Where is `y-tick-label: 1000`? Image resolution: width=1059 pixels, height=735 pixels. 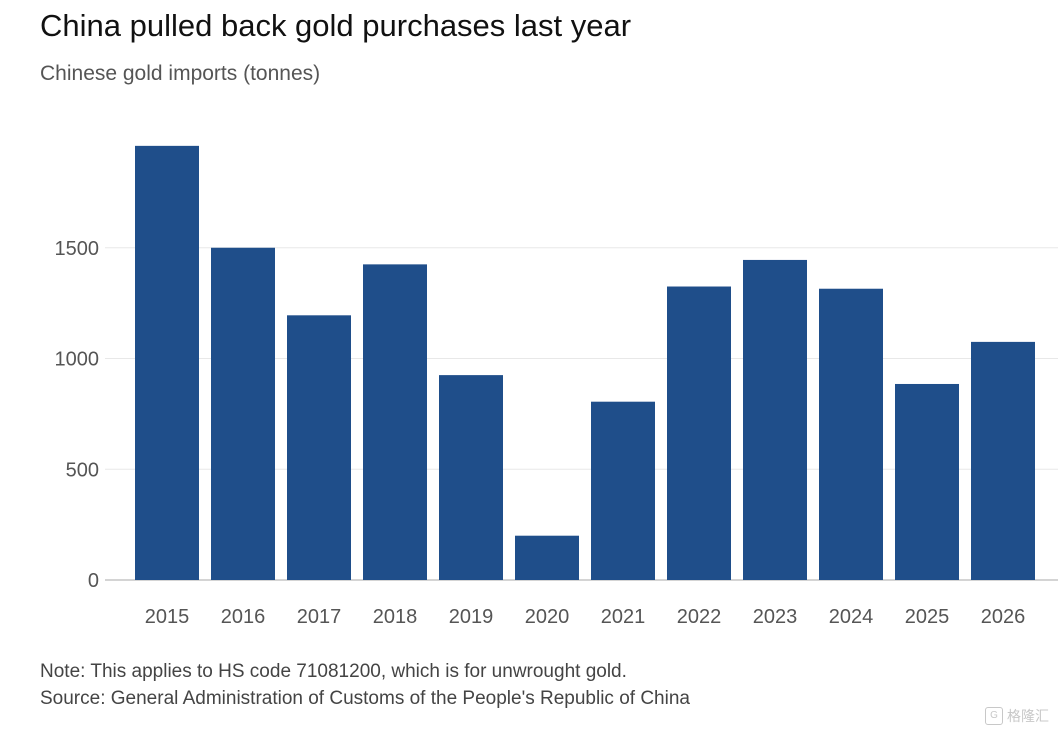
y-tick-label: 1000 is located at coordinates (77, 360).